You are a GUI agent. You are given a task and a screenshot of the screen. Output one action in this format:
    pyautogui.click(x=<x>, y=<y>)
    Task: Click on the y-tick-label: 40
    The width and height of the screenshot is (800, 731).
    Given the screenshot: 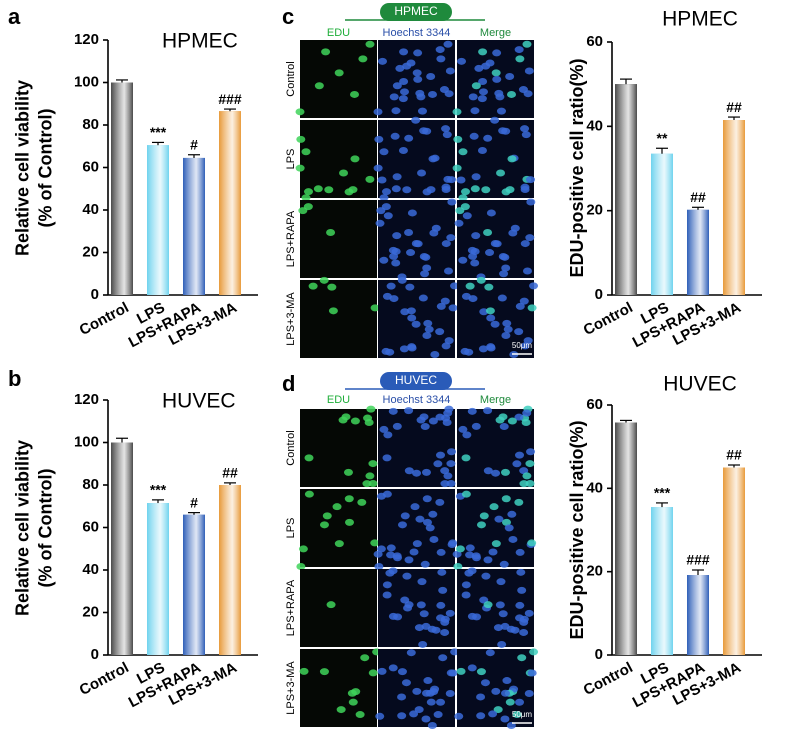 What is the action you would take?
    pyautogui.click(x=90, y=569)
    